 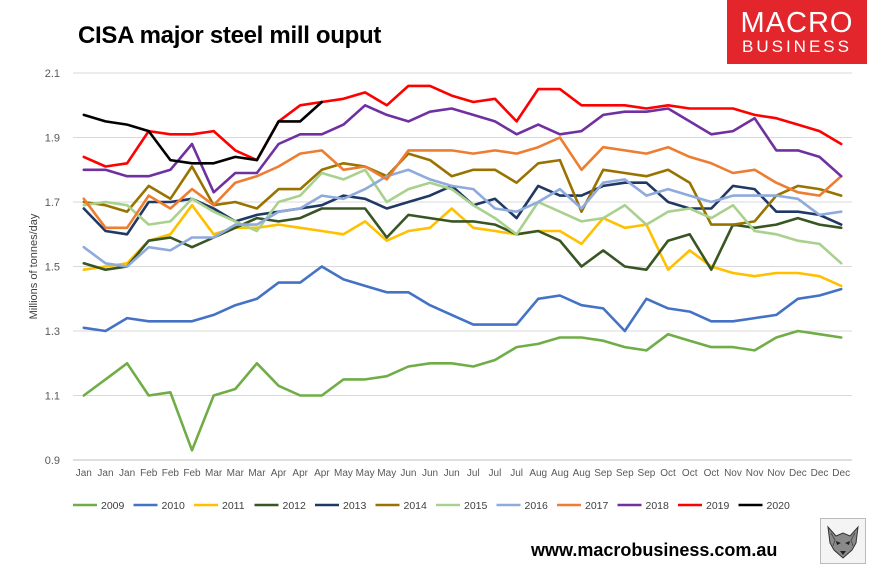 I want to click on y-tick-label: 1.7, so click(x=52, y=203).